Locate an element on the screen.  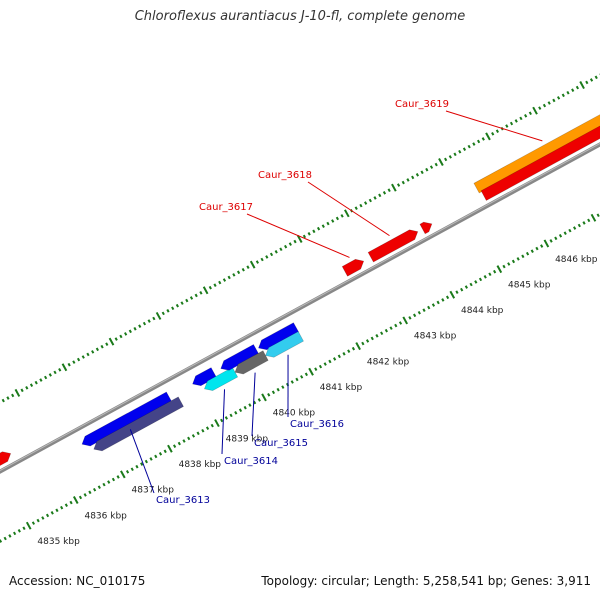
gene-label-caur-3615: Caur_3615 is located at coordinates (281, 443).